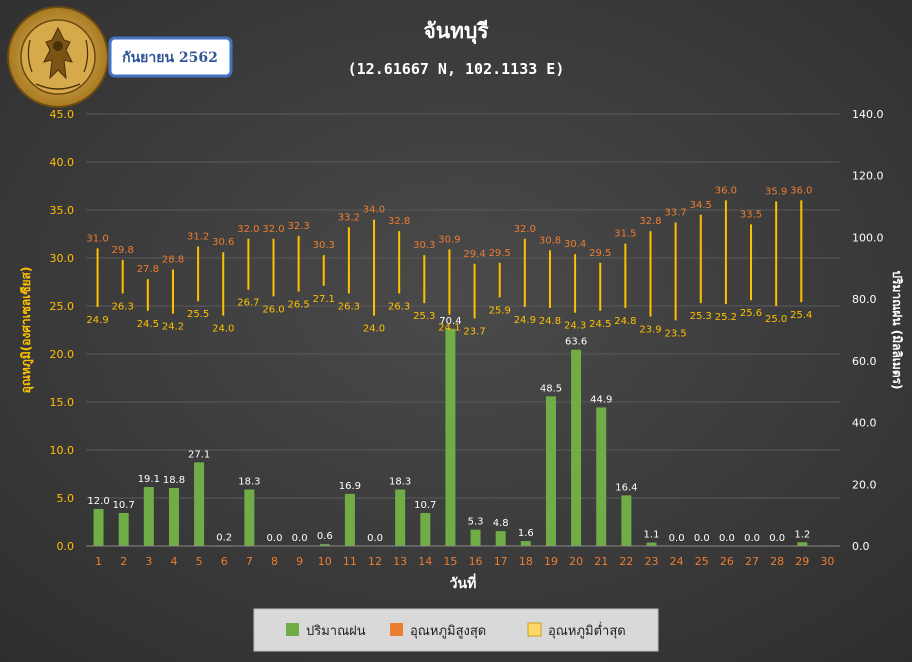 The image size is (912, 662). What do you see at coordinates (551, 388) in the screenshot?
I see `rain-data-label: 48.5` at bounding box center [551, 388].